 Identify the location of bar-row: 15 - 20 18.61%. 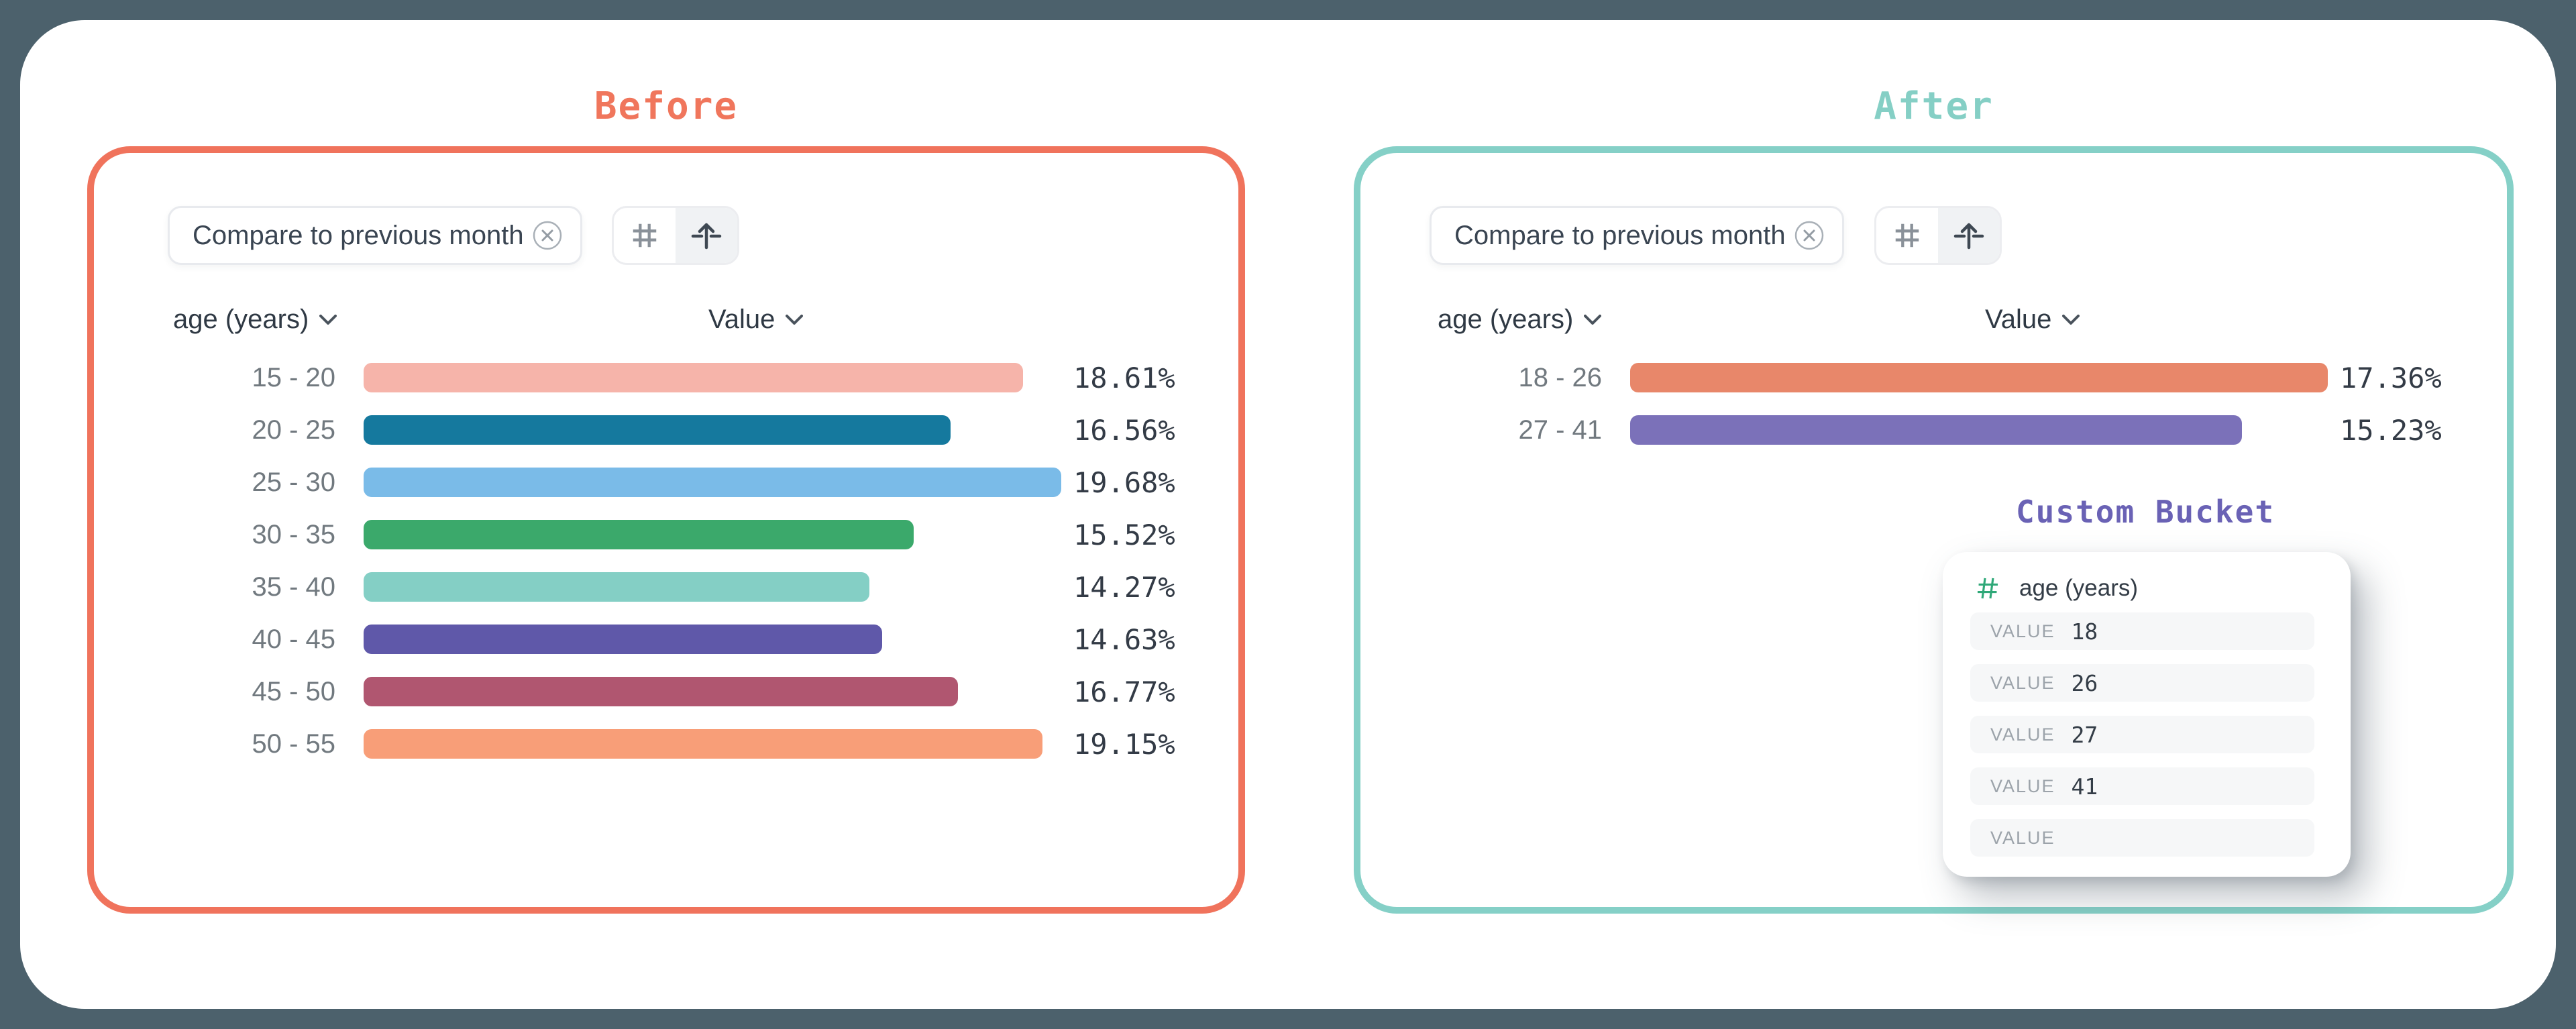
(666, 377).